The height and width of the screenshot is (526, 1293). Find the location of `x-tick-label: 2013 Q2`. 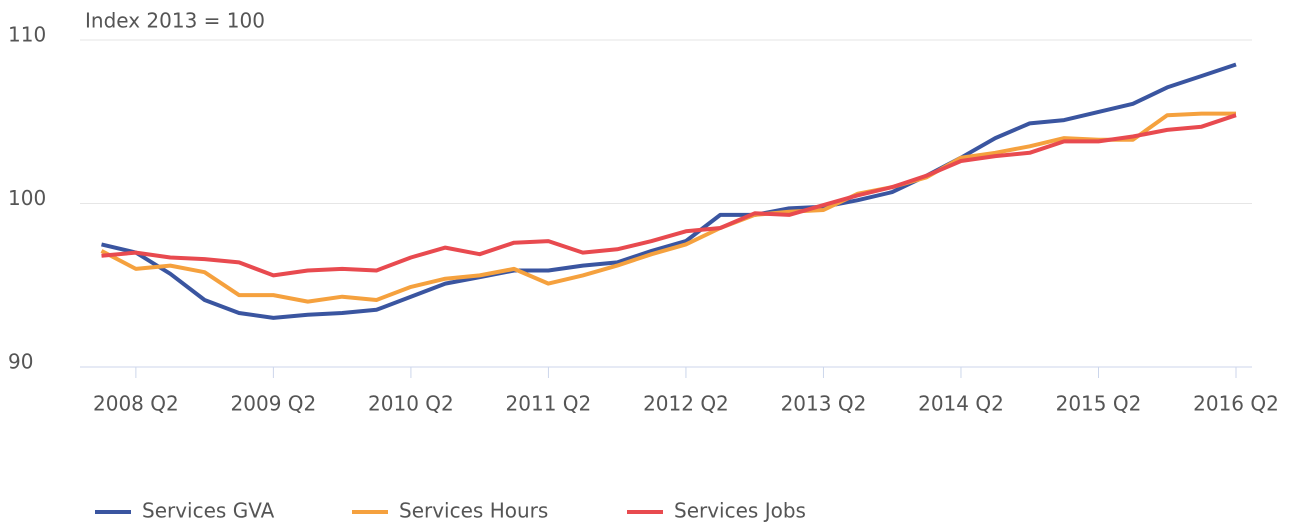

x-tick-label: 2013 Q2 is located at coordinates (824, 404).